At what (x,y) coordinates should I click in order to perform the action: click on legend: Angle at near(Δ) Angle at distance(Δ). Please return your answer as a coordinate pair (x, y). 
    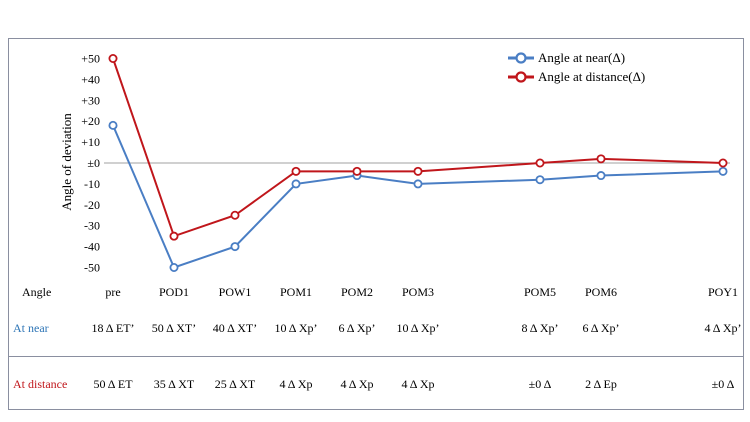
    Looking at the image, I should click on (576, 67).